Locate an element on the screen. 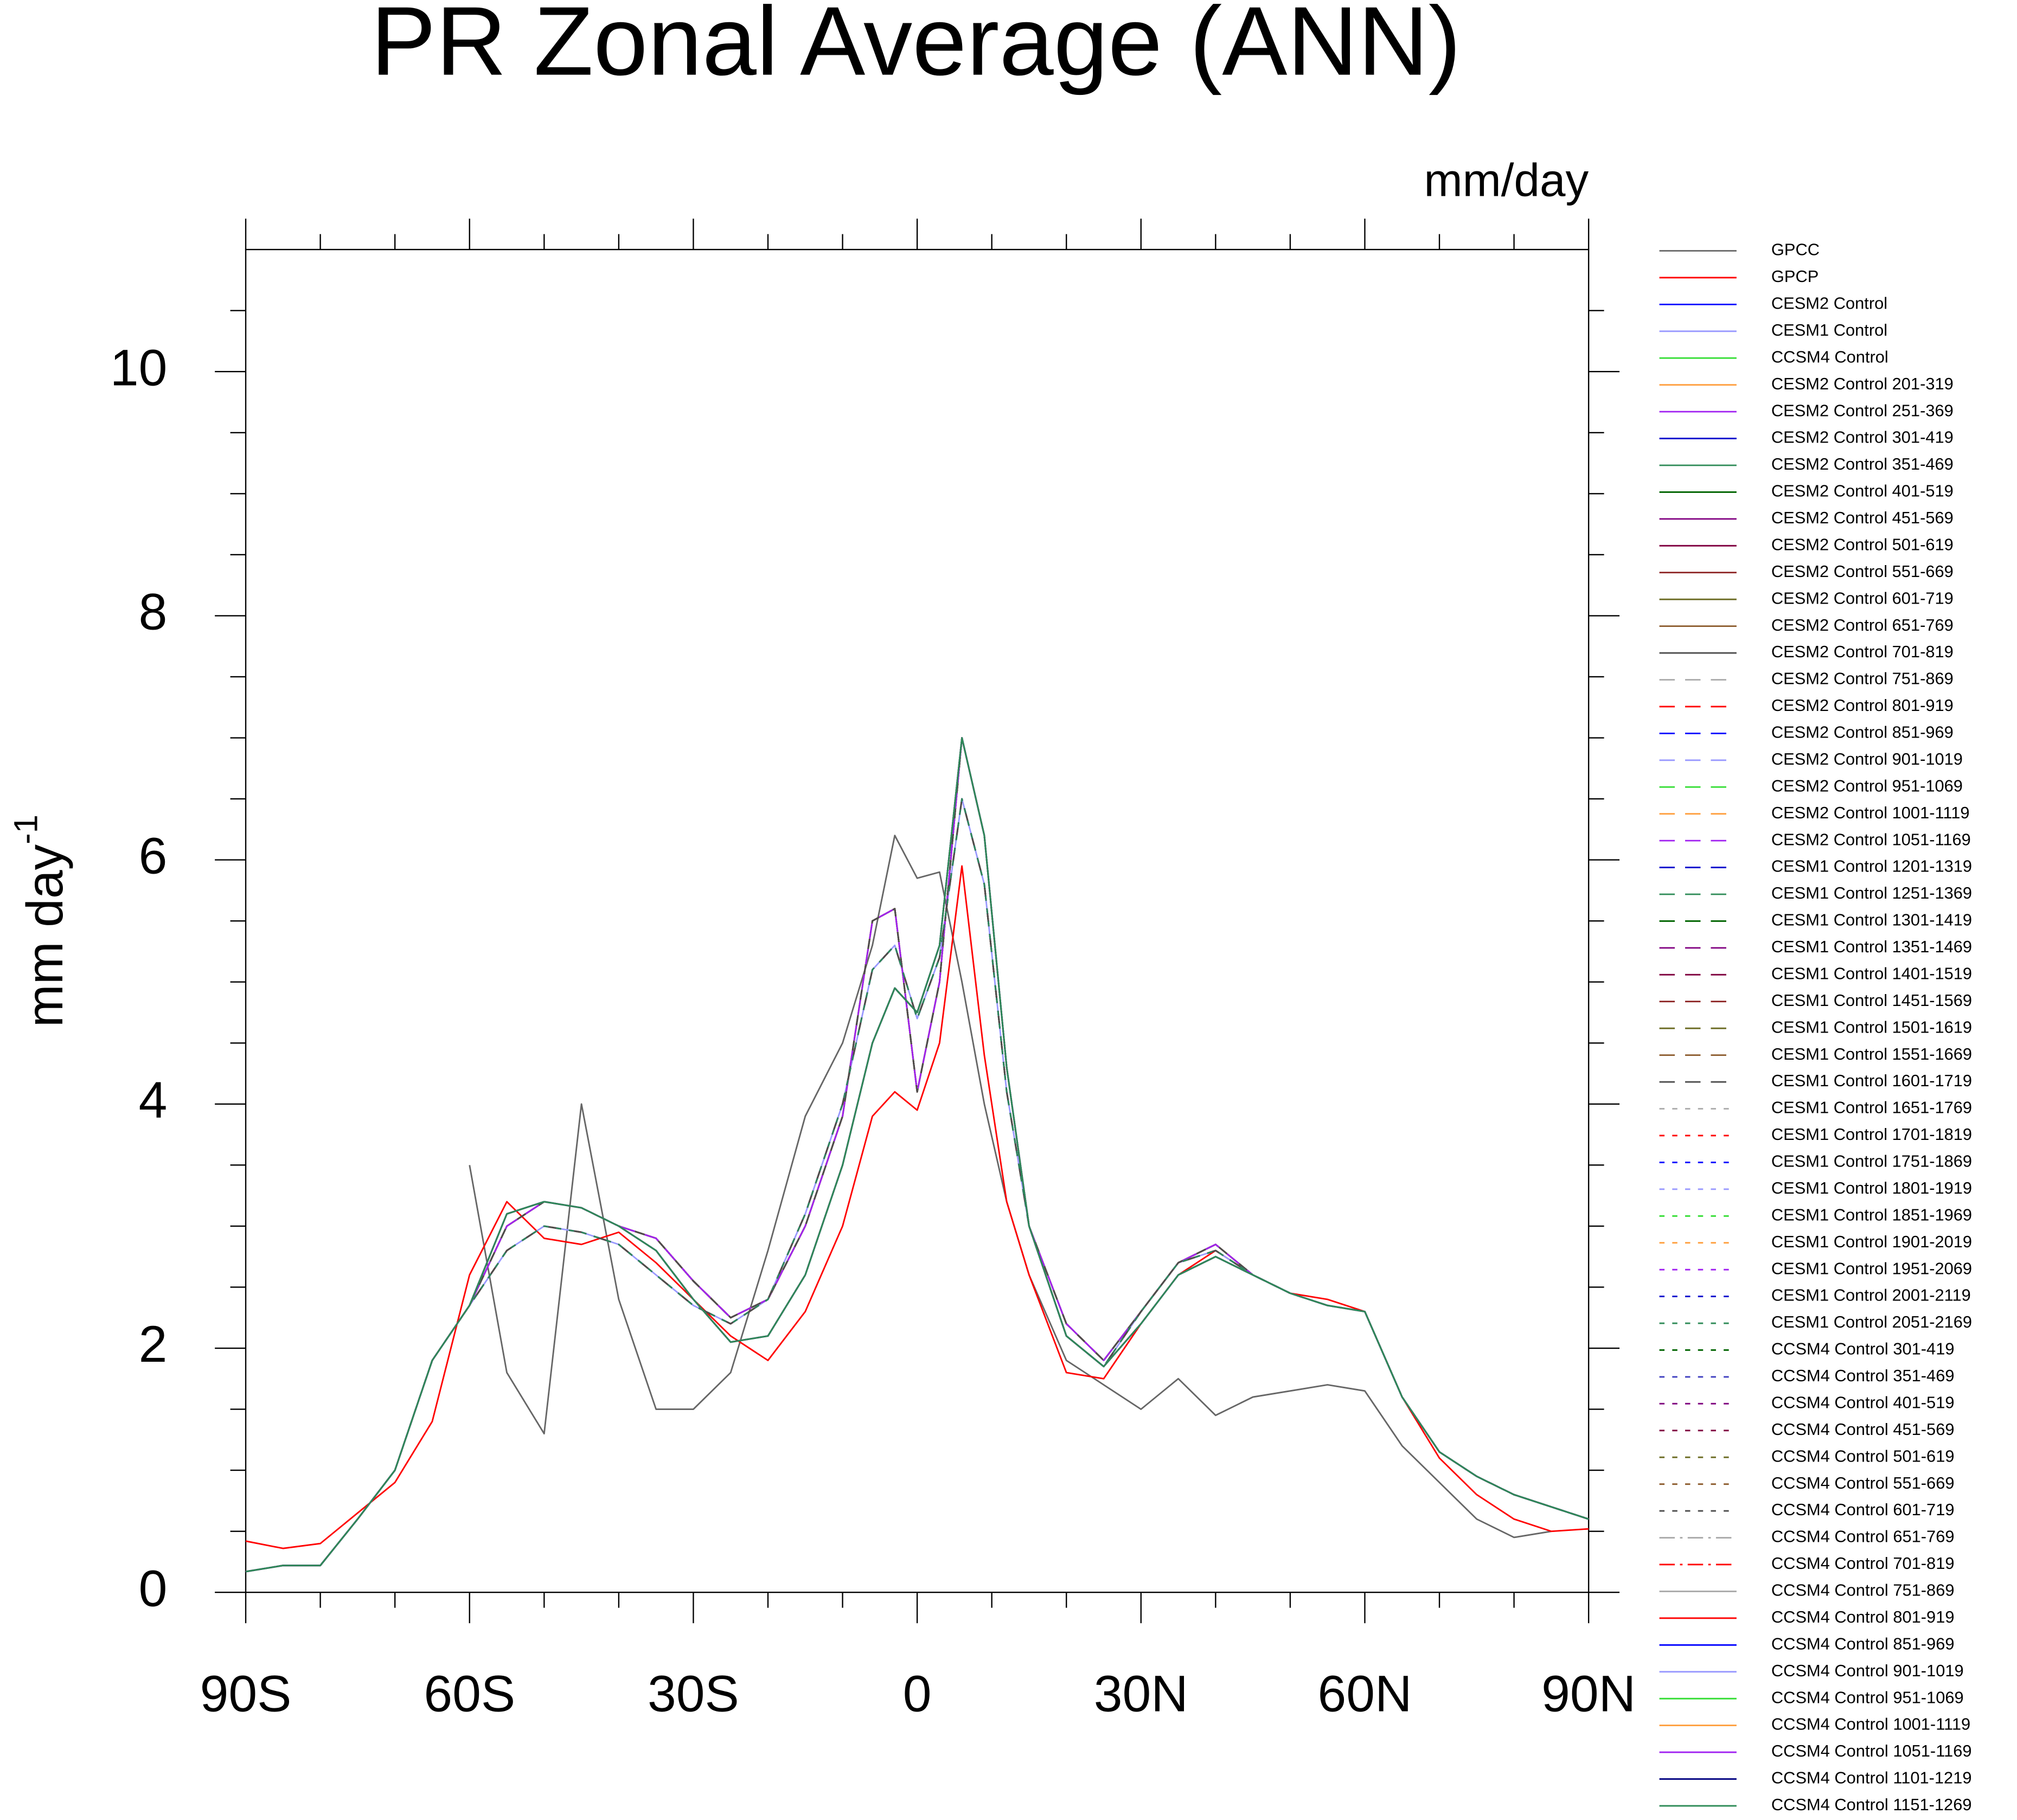  legend-label: CESM1 Control 1351-1469 is located at coordinates (1872, 947).